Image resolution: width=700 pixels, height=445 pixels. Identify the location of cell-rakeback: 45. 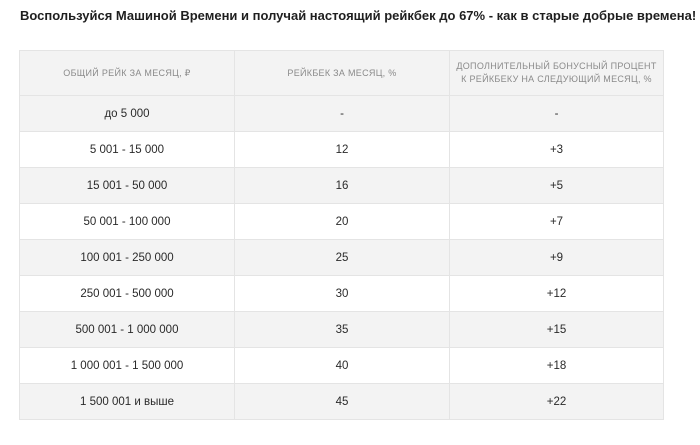
(342, 401).